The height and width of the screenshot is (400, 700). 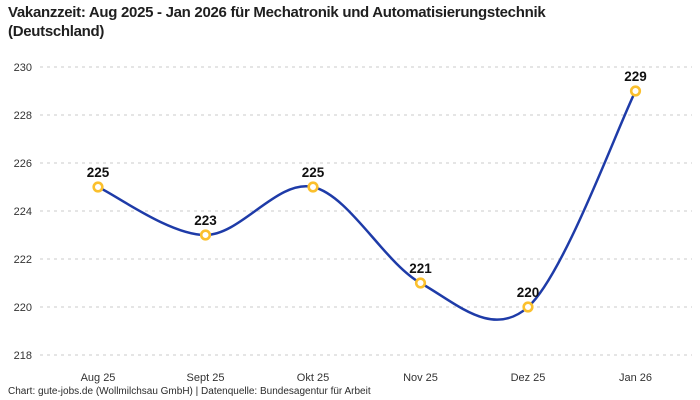 I want to click on data-point-label: 221, so click(x=420, y=268).